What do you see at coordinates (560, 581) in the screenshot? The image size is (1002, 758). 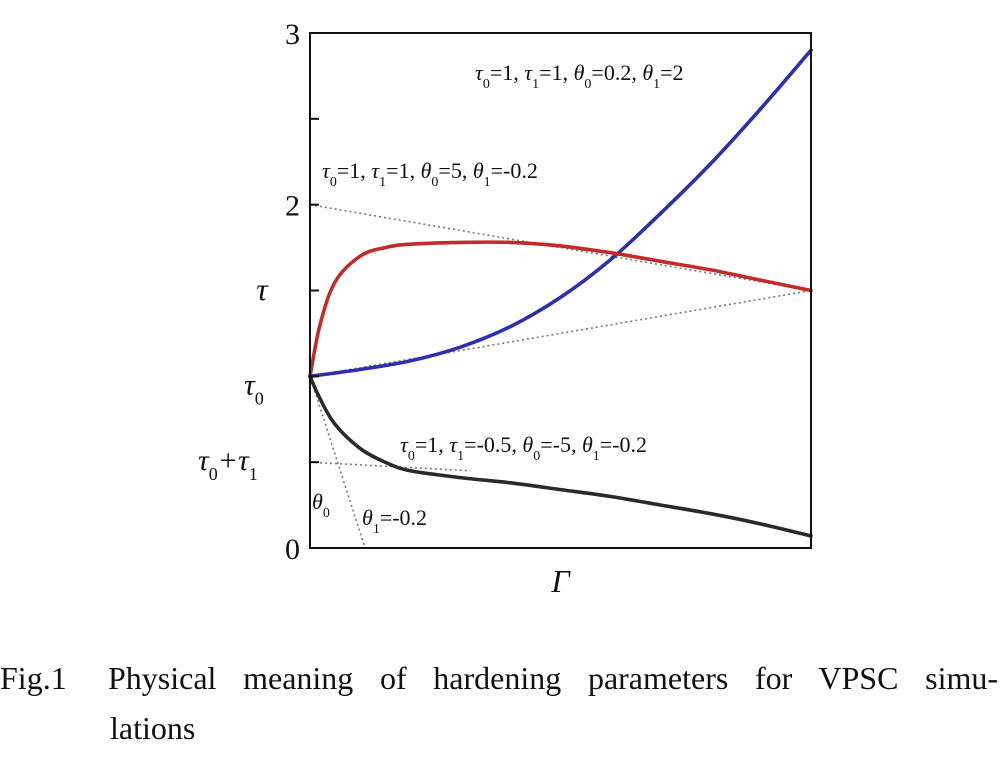 I see `x-axis-label: Γ` at bounding box center [560, 581].